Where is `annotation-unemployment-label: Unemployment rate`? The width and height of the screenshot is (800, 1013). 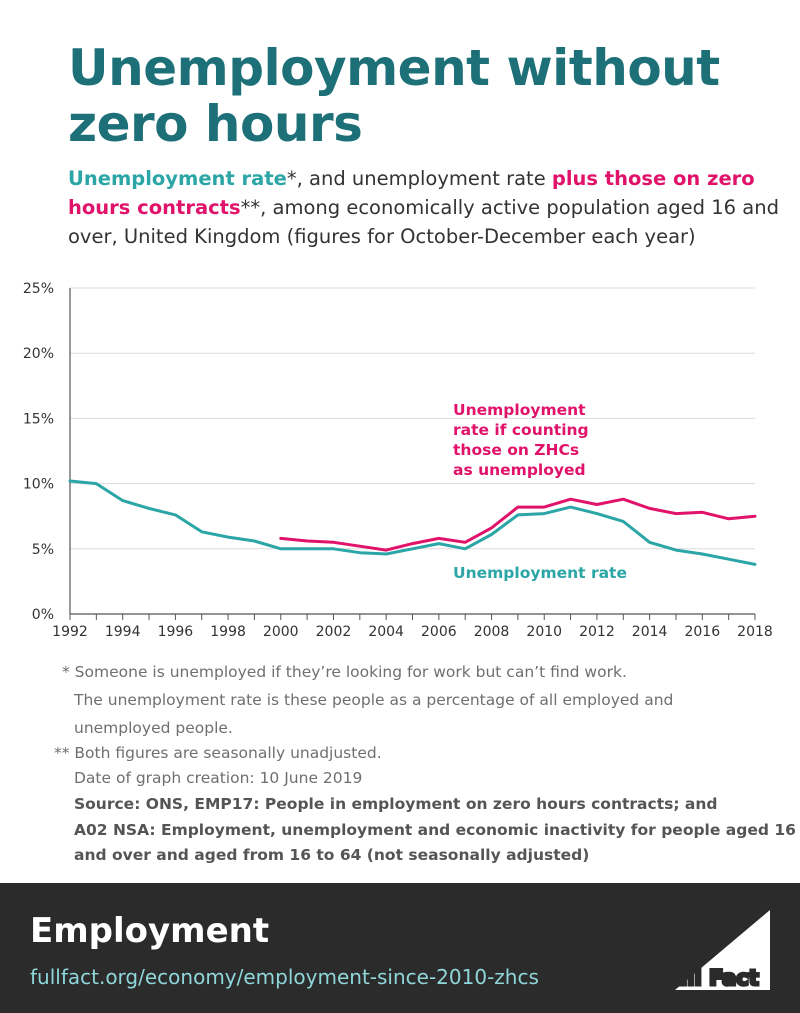 annotation-unemployment-label: Unemployment rate is located at coordinates (540, 573).